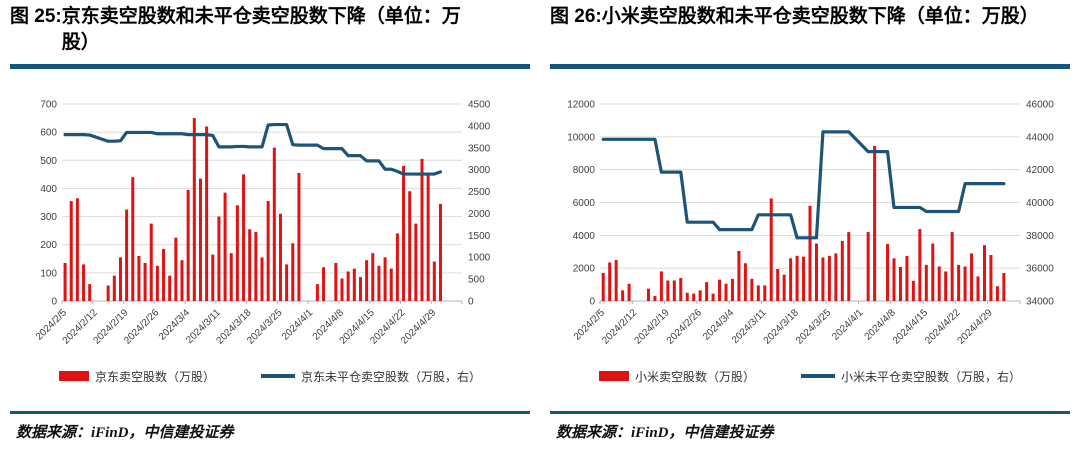  What do you see at coordinates (820, 16) in the screenshot?
I see `figure-title-text: 小米卖空股数和未平仓卖空股数下降（单位：万股）` at bounding box center [820, 16].